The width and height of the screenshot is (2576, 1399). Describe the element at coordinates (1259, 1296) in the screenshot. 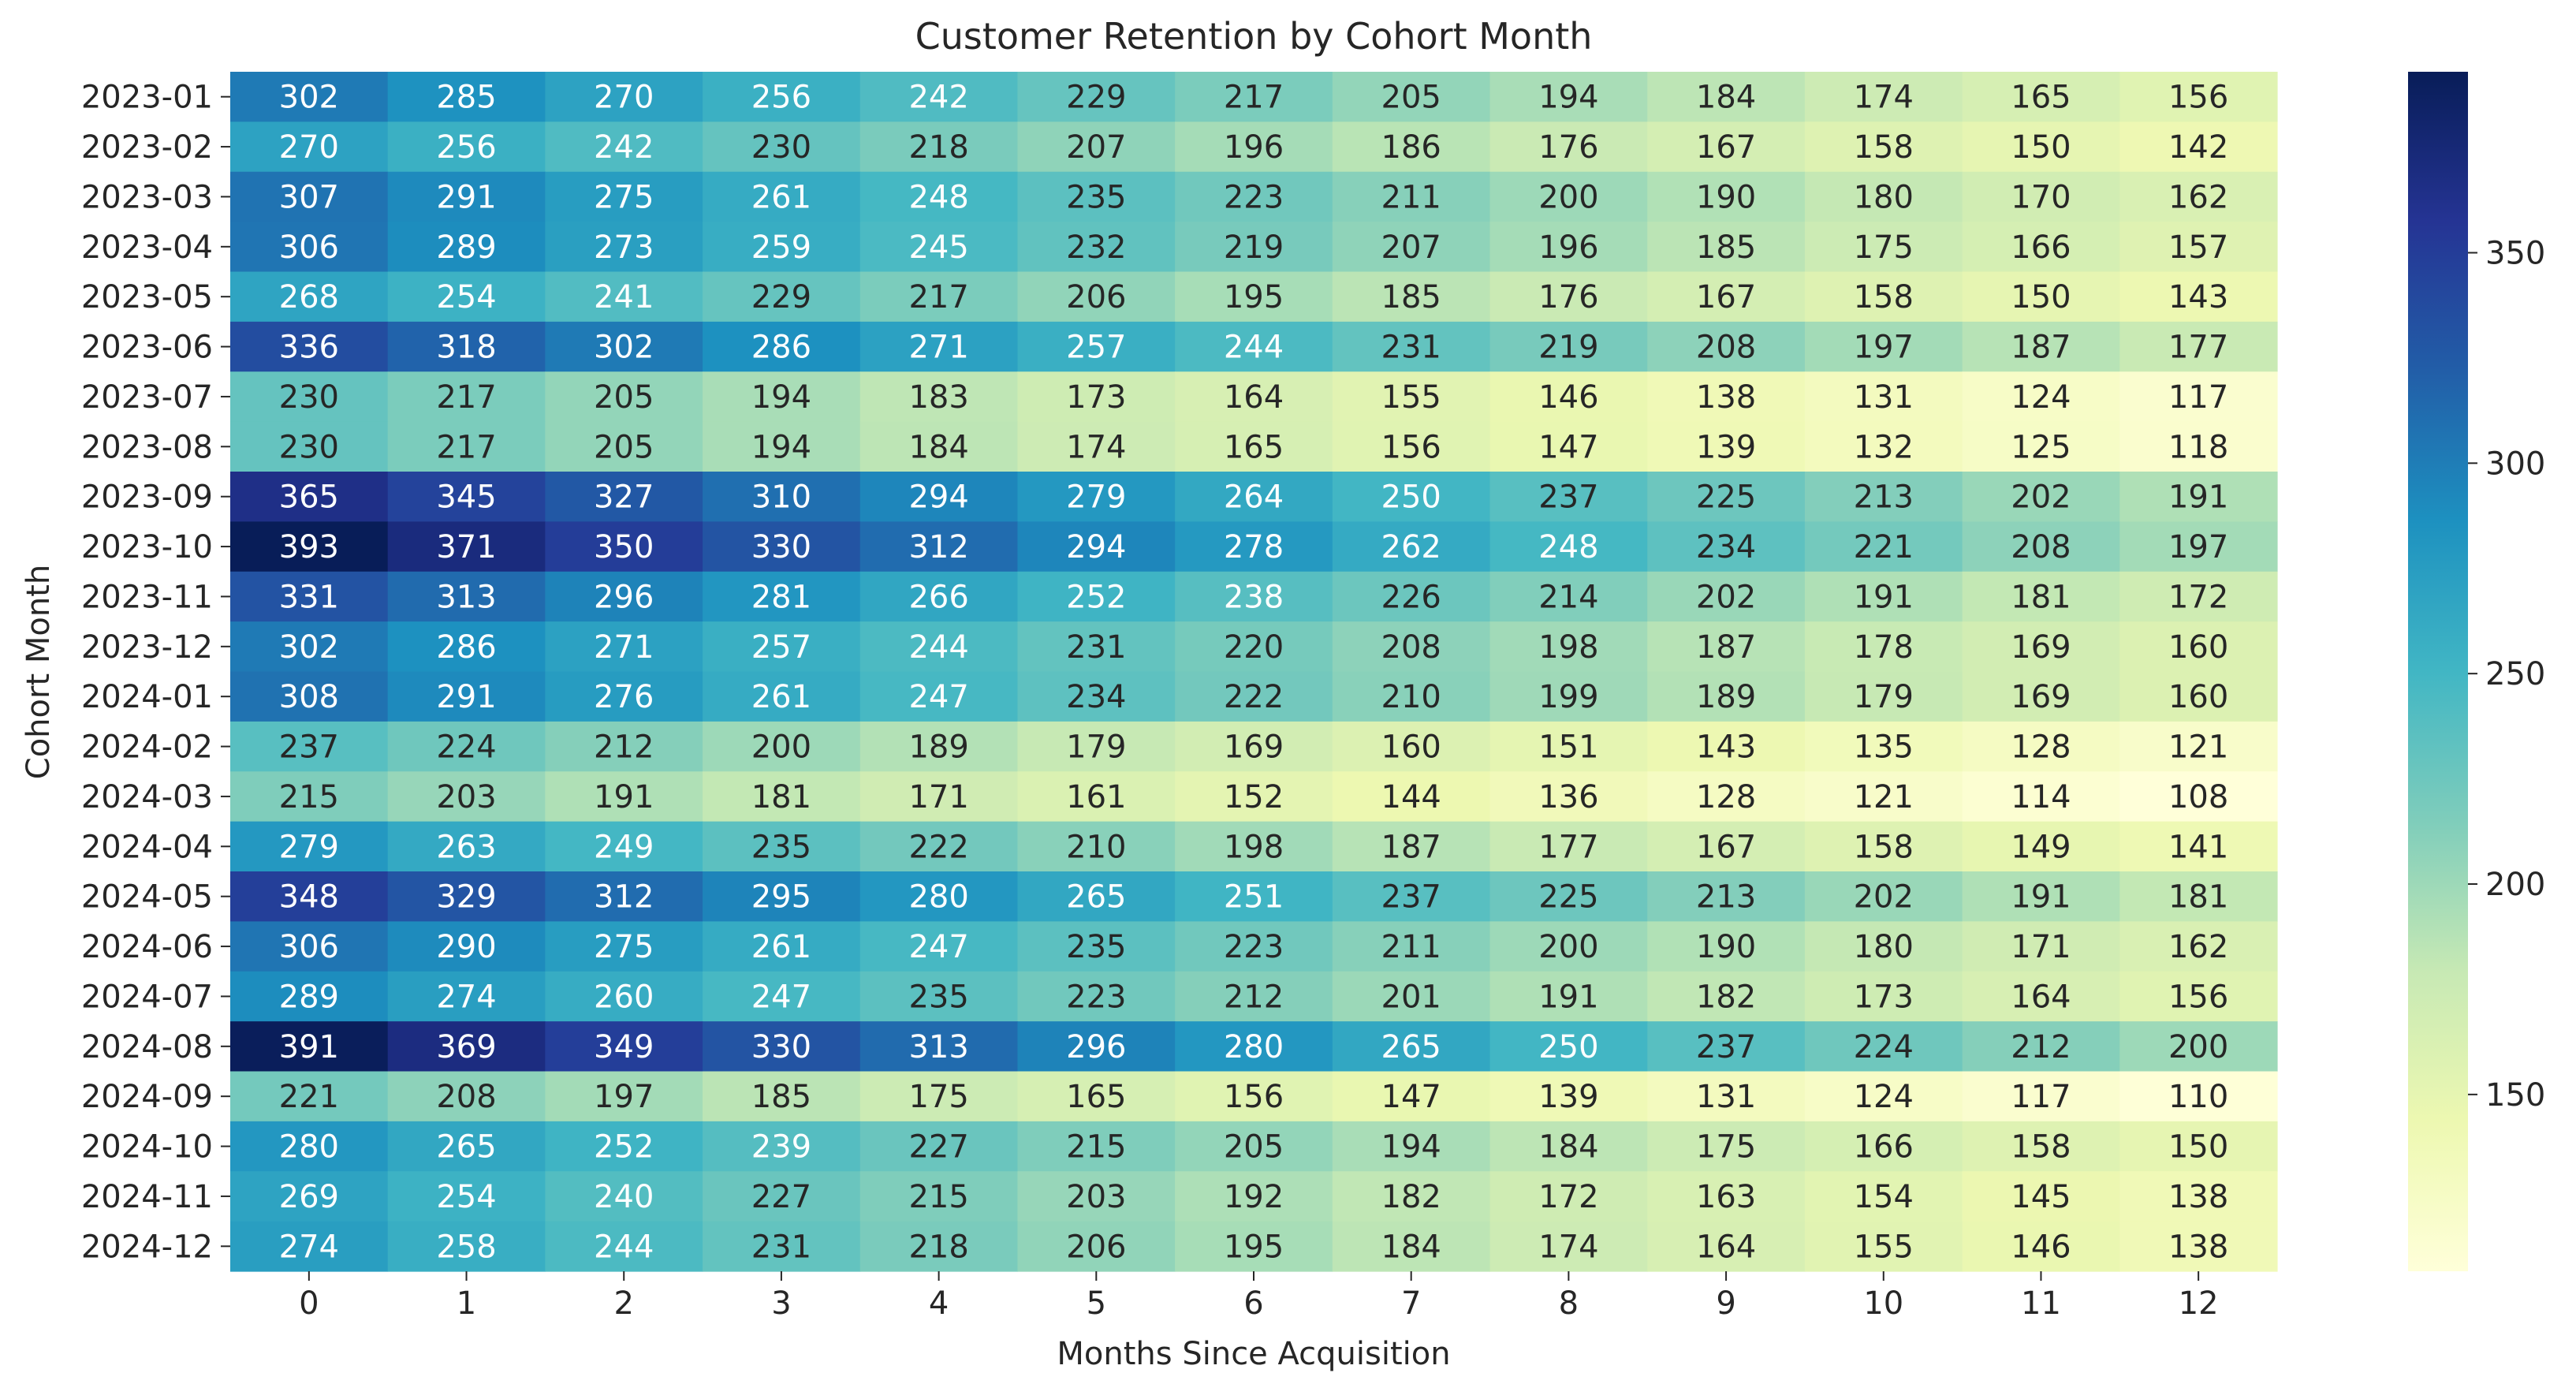

I see `x-axis-ticks: 0 1 2 3 4 5 6 7 8 9 10 11 12` at that location.